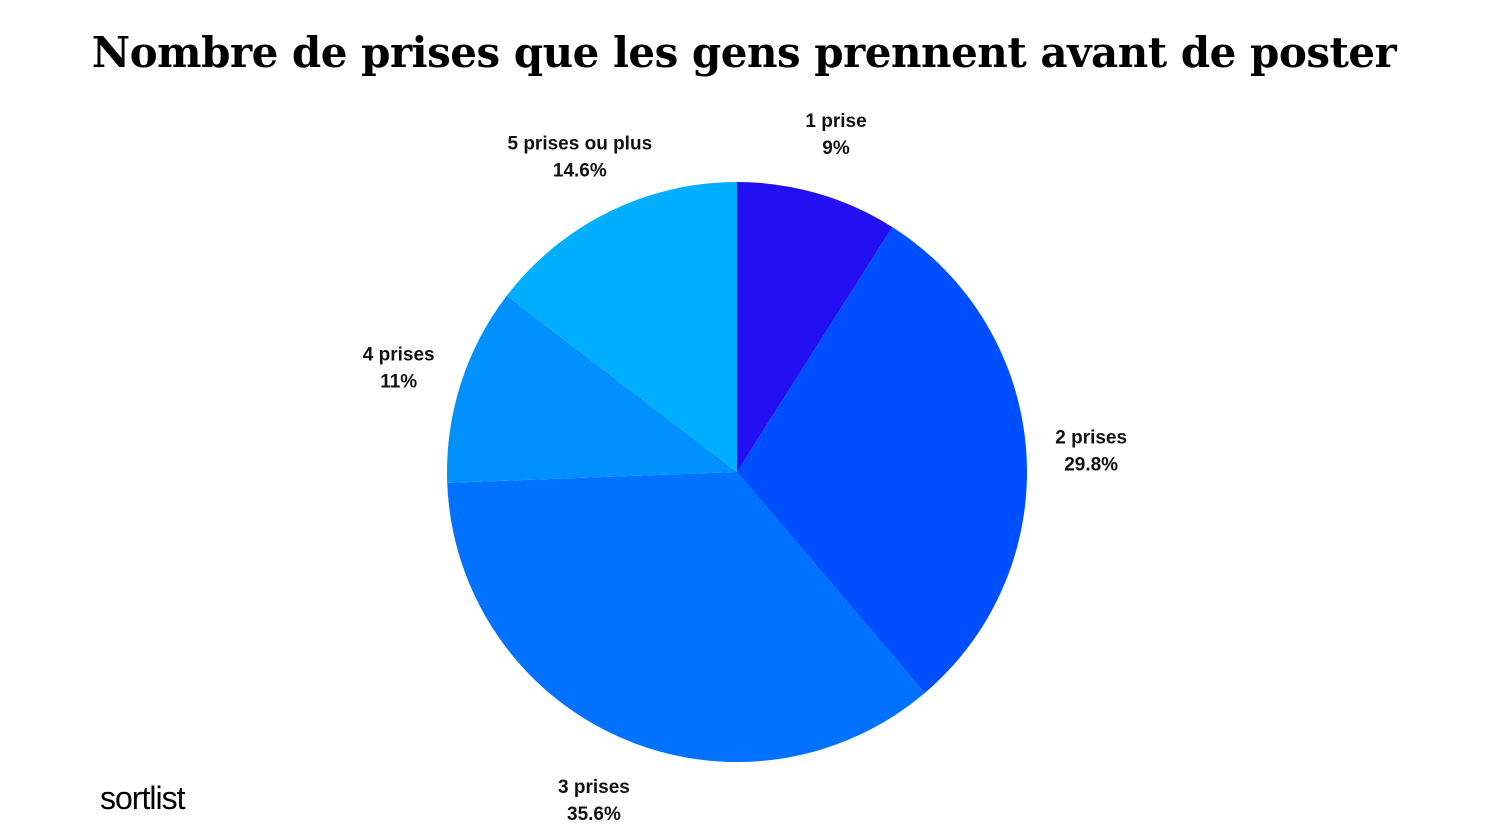  Describe the element at coordinates (1091, 437) in the screenshot. I see `slice-label-2-prises: 2 prises` at that location.